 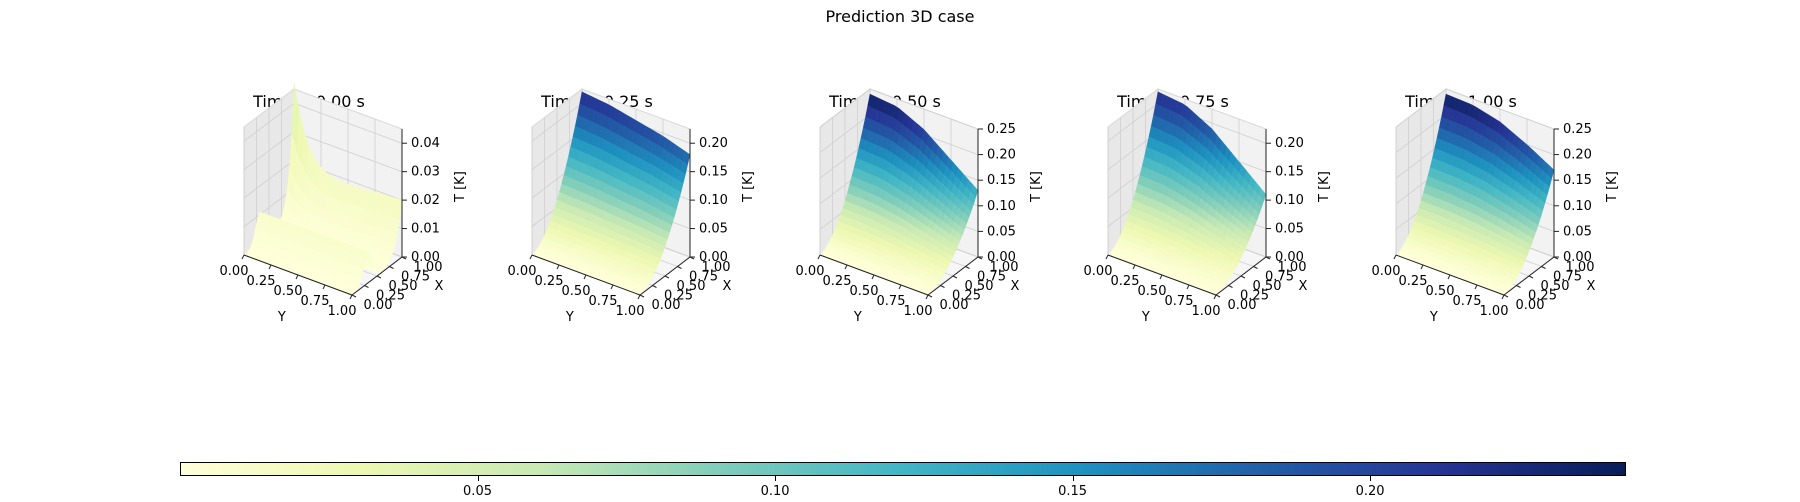 What do you see at coordinates (1577, 206) in the screenshot?
I see `z-tick-label: 0.10` at bounding box center [1577, 206].